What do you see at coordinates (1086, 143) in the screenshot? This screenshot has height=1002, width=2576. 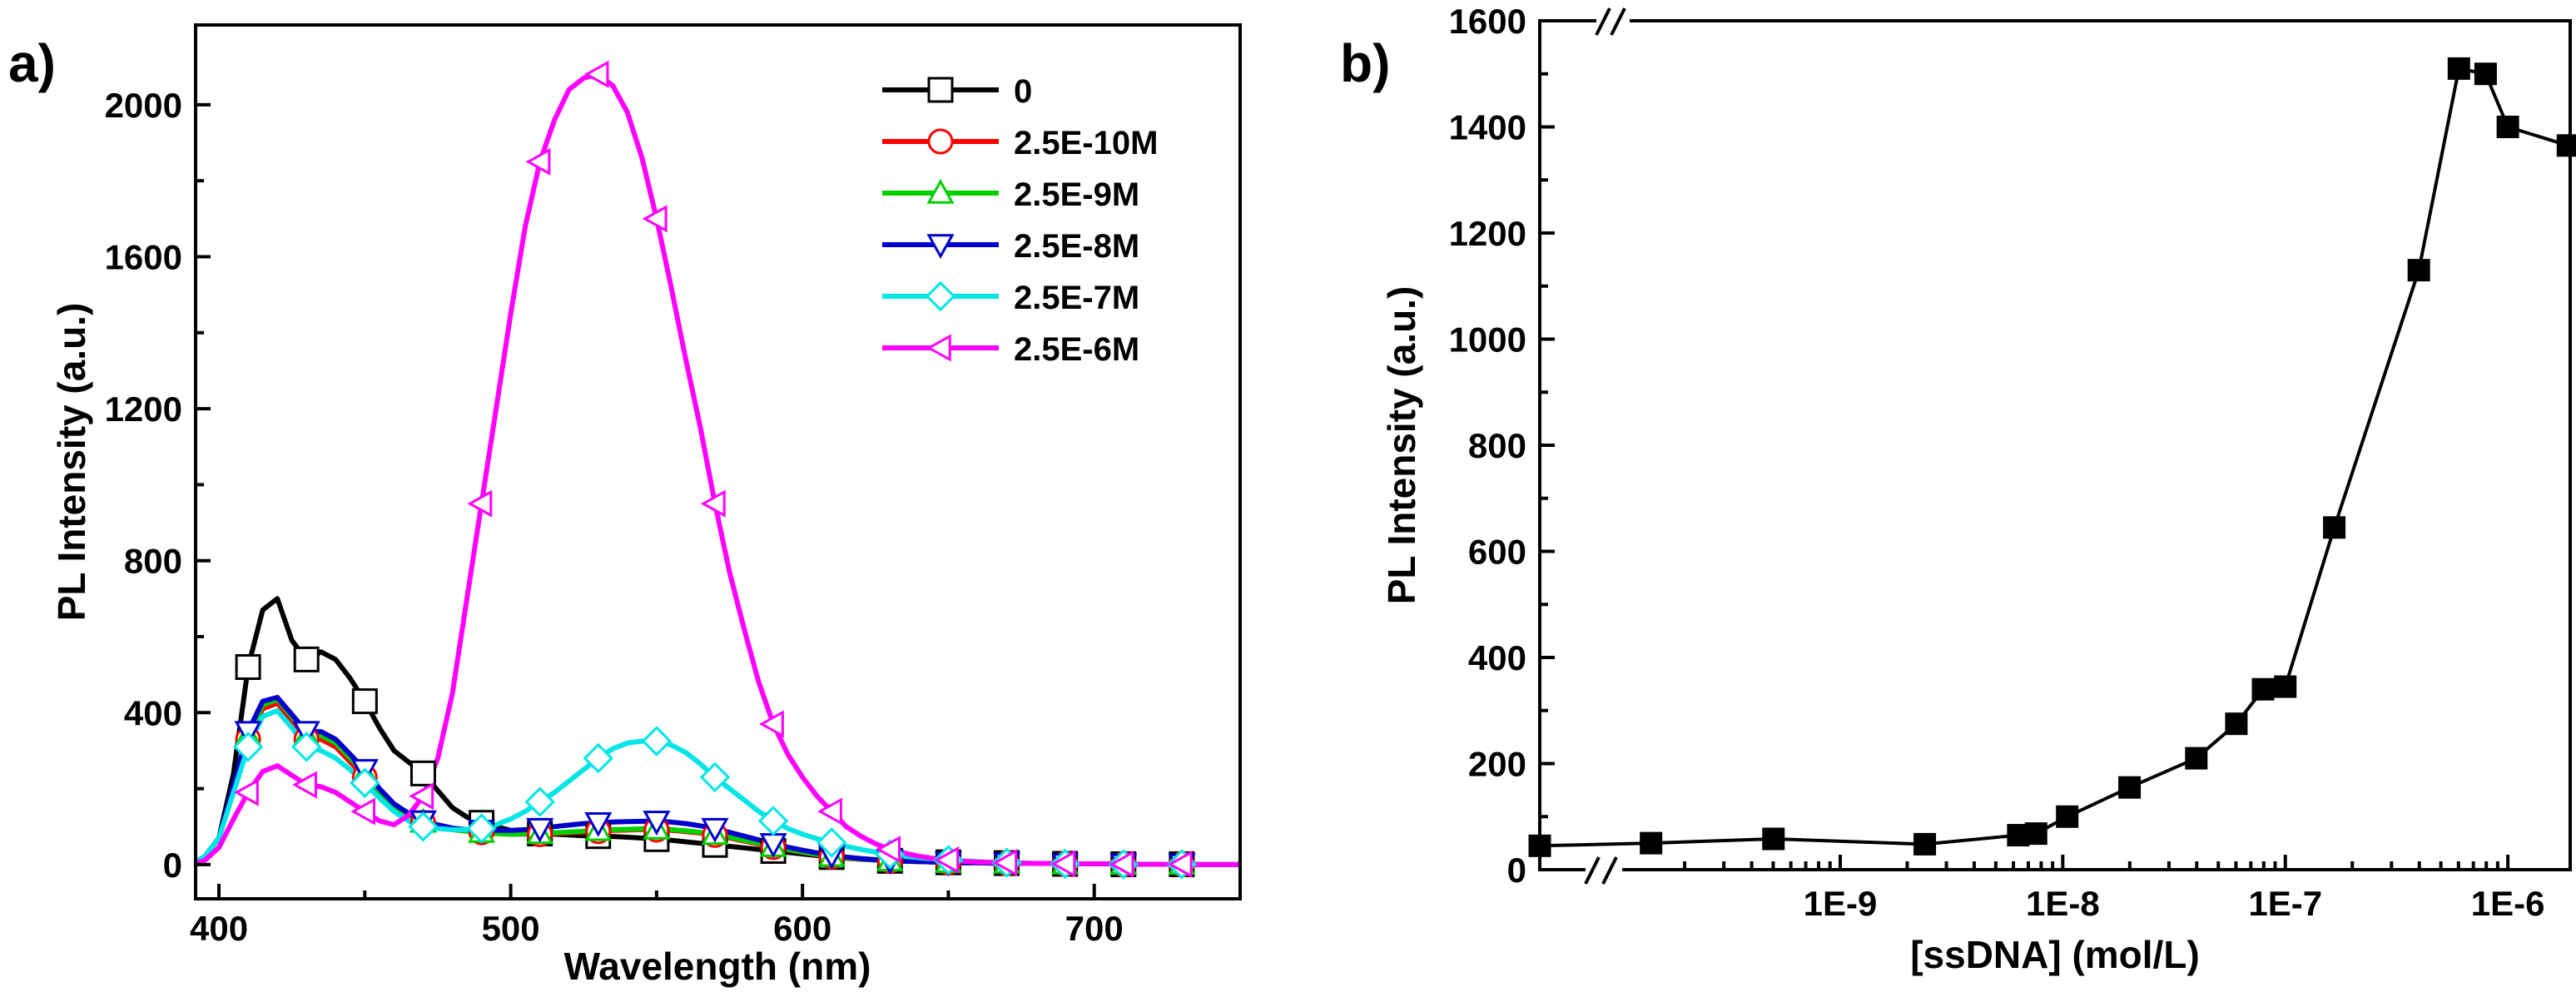 I see `legend-label: 2.5E-10M` at bounding box center [1086, 143].